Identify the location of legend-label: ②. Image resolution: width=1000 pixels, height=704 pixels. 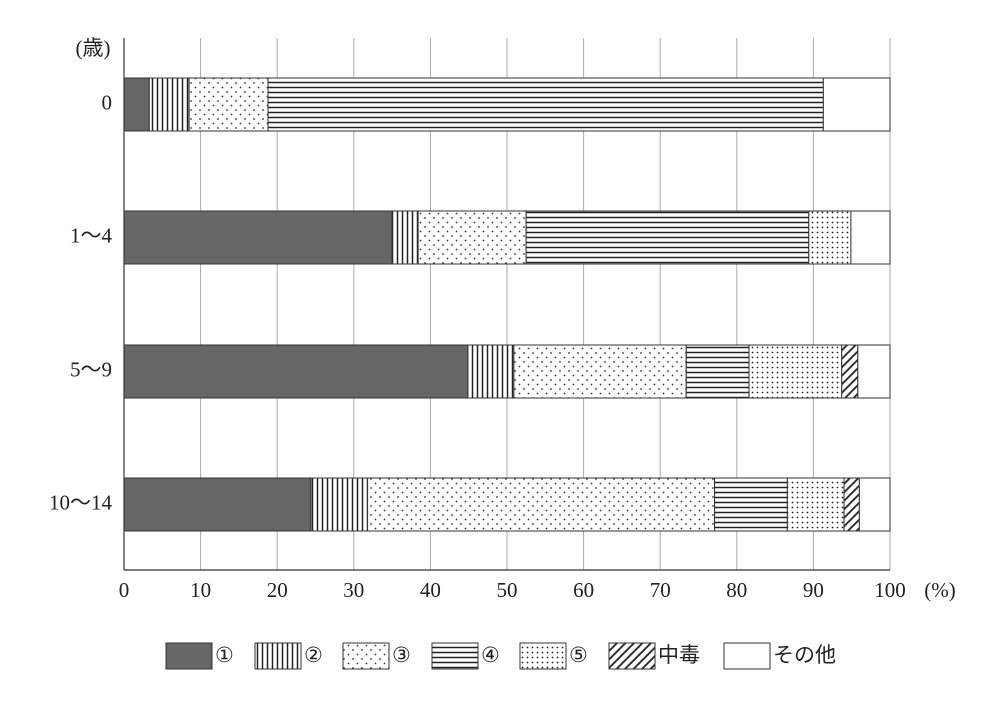
(313, 655).